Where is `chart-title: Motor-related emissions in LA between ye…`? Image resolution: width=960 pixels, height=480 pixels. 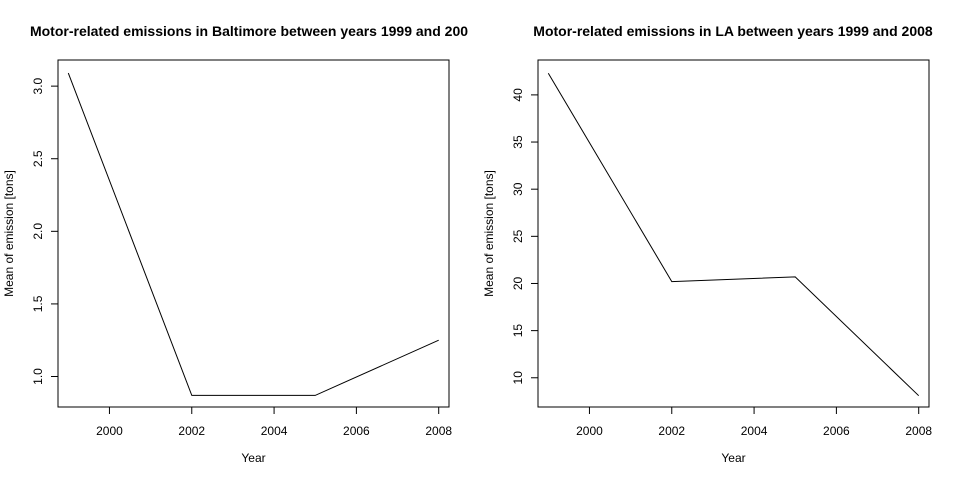 chart-title: Motor-related emissions in LA between ye… is located at coordinates (733, 31).